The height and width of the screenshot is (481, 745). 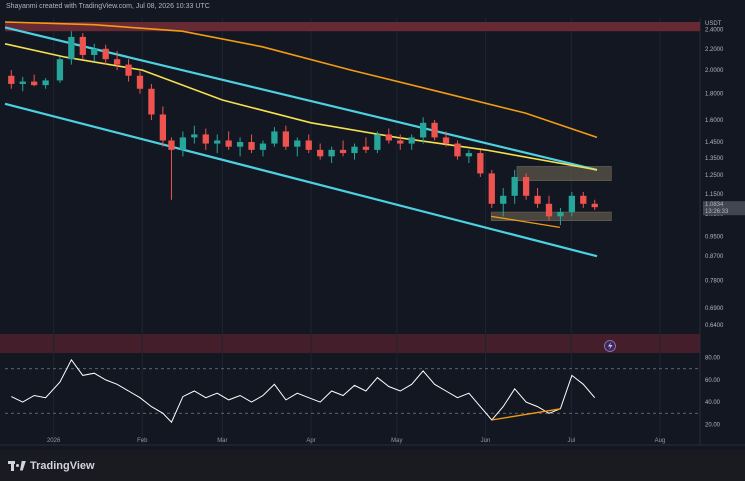 I want to click on resistance-zone, so click(x=564, y=173).